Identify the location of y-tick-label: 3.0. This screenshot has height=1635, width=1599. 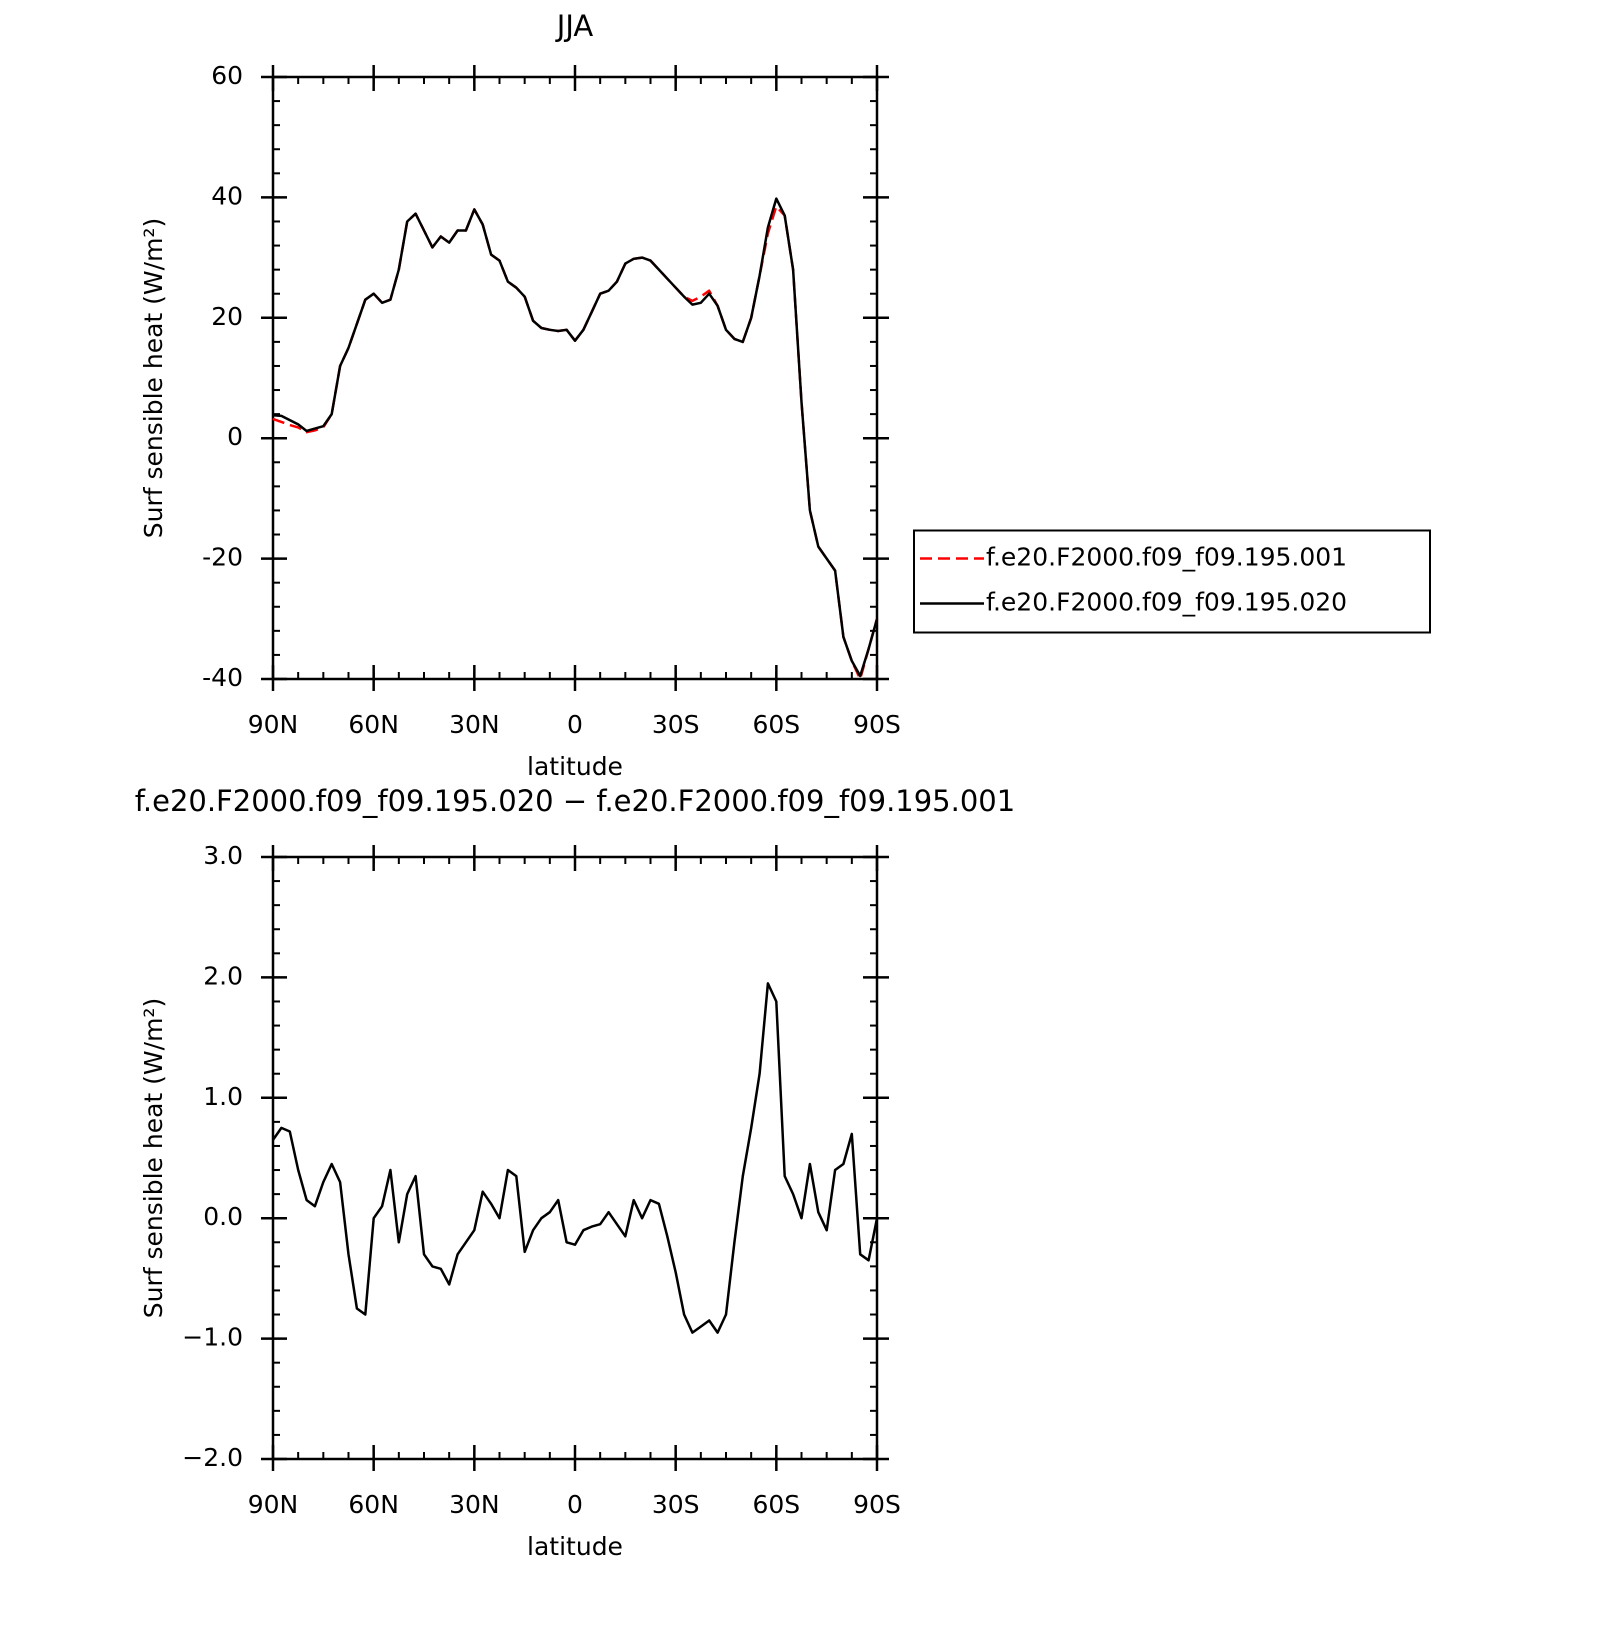
(223, 855).